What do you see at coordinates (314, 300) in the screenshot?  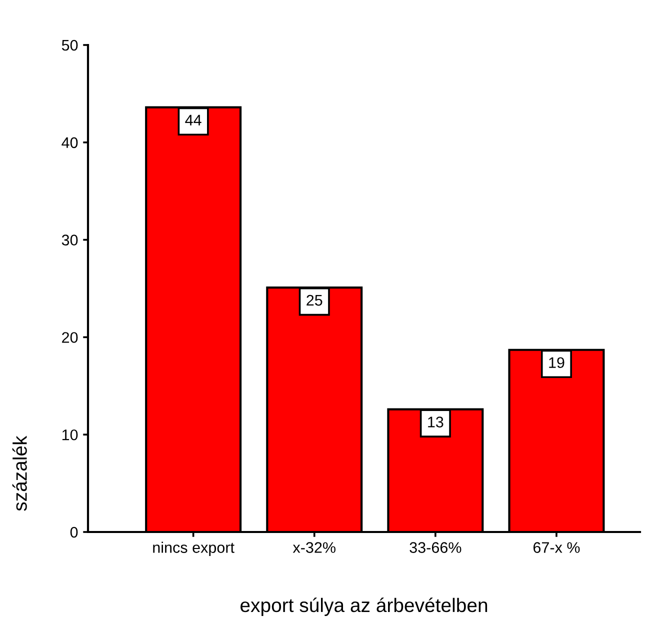 I see `data-label: 25` at bounding box center [314, 300].